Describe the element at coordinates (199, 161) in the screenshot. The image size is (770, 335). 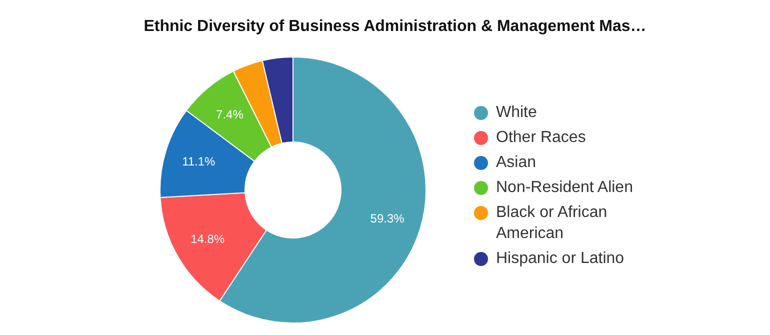
I see `data-label: 11.1%` at that location.